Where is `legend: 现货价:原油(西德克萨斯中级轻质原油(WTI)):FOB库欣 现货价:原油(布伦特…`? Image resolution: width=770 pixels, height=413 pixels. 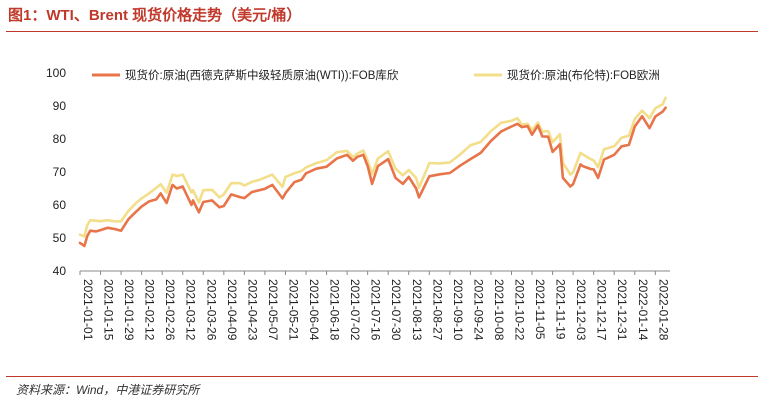 legend: 现货价:原油(西德克萨斯中级轻质原油(WTI)):FOB库欣 现货价:原油(布伦特… is located at coordinates (376, 75).